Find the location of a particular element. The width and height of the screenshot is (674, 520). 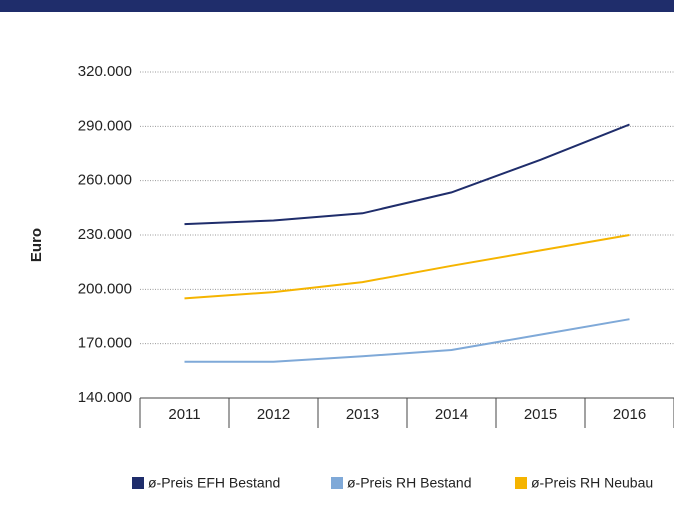

legend-label: ø-Preis RH Bestand is located at coordinates (409, 483).